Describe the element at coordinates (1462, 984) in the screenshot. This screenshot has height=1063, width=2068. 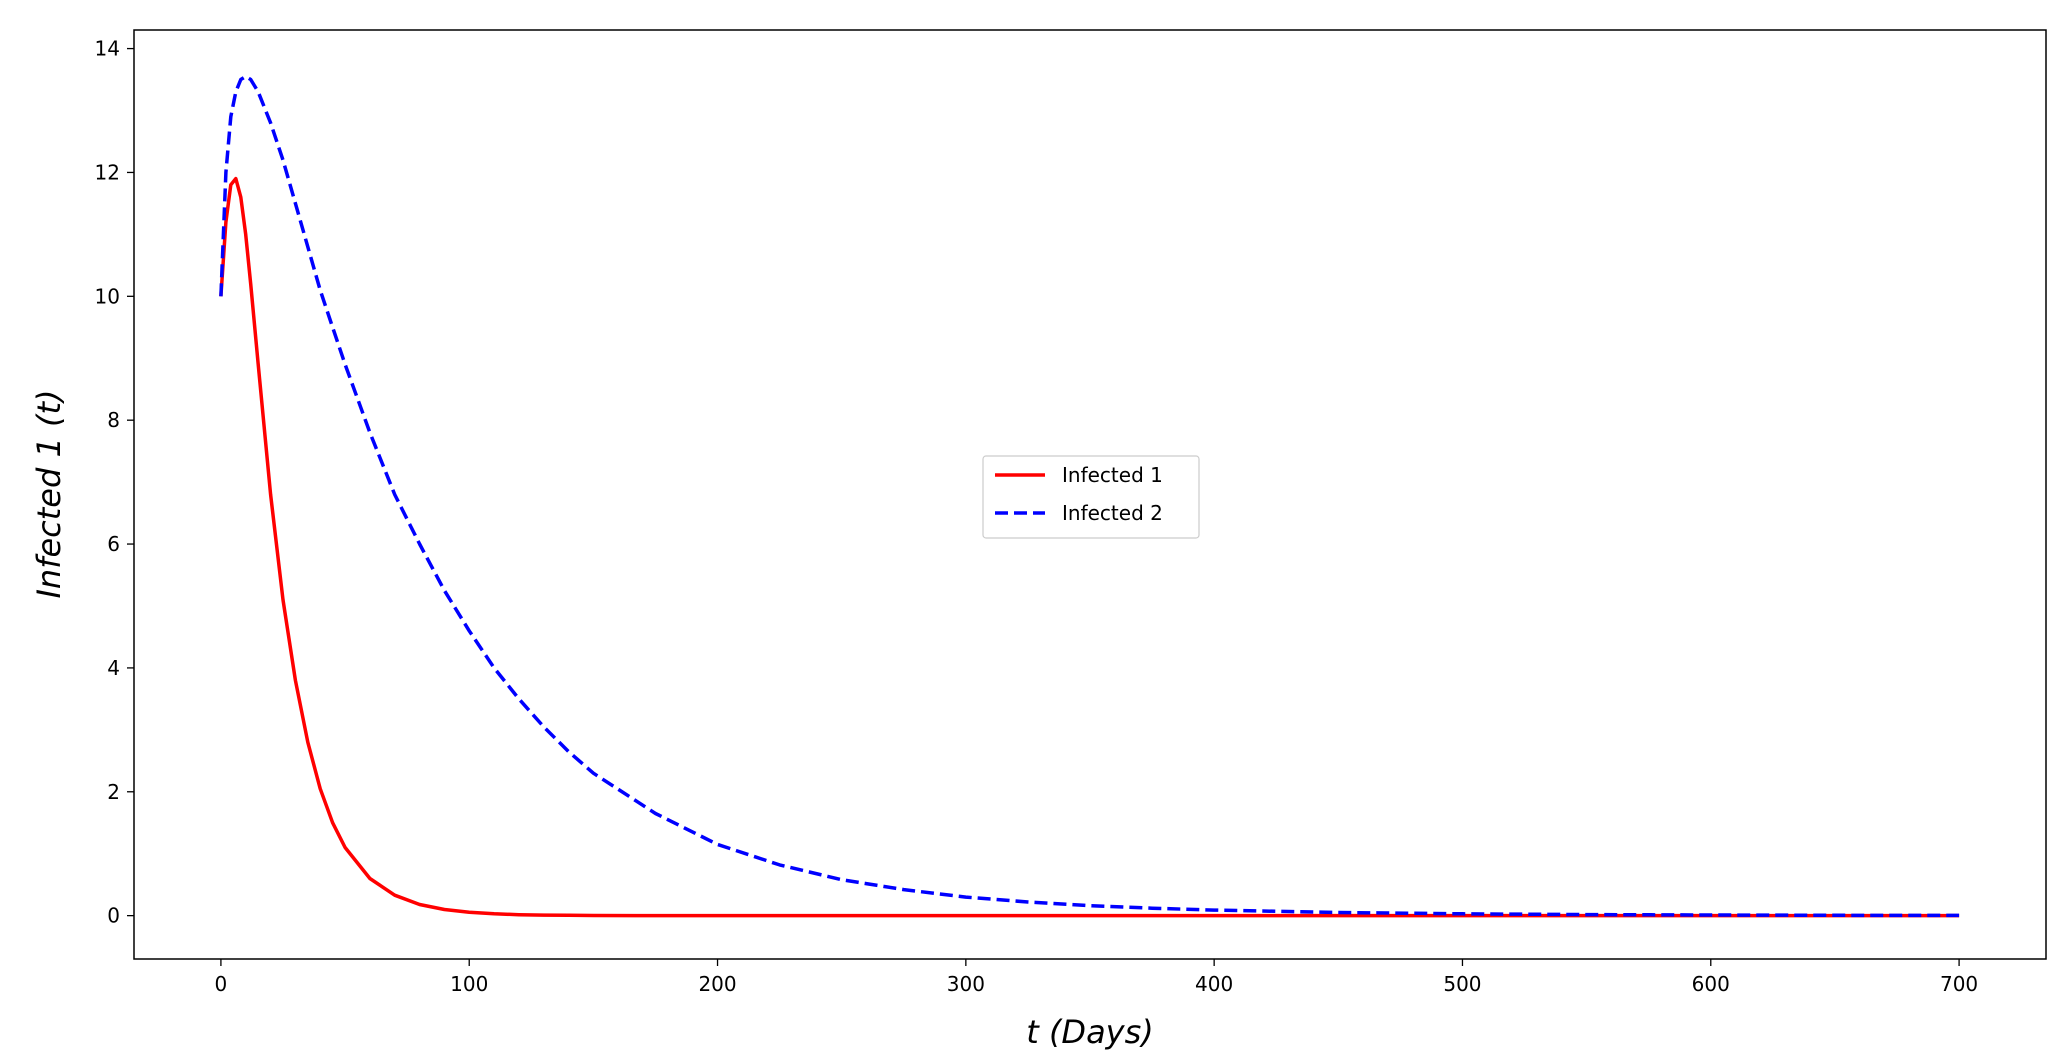
I see `x-tick-label: 500` at that location.